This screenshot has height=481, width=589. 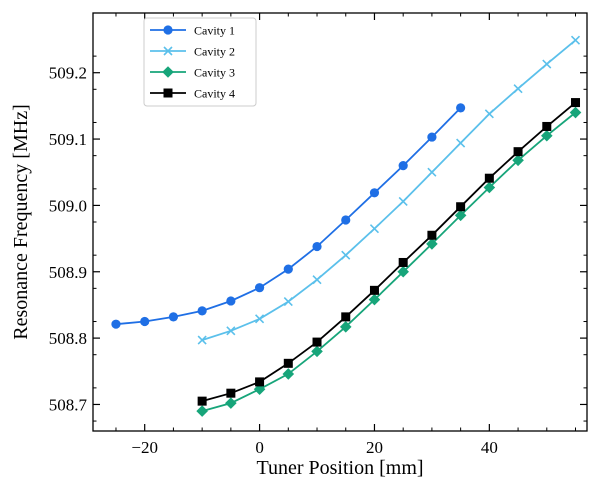 What do you see at coordinates (192, 52) in the screenshot?
I see `legend-item: Cavity 2` at bounding box center [192, 52].